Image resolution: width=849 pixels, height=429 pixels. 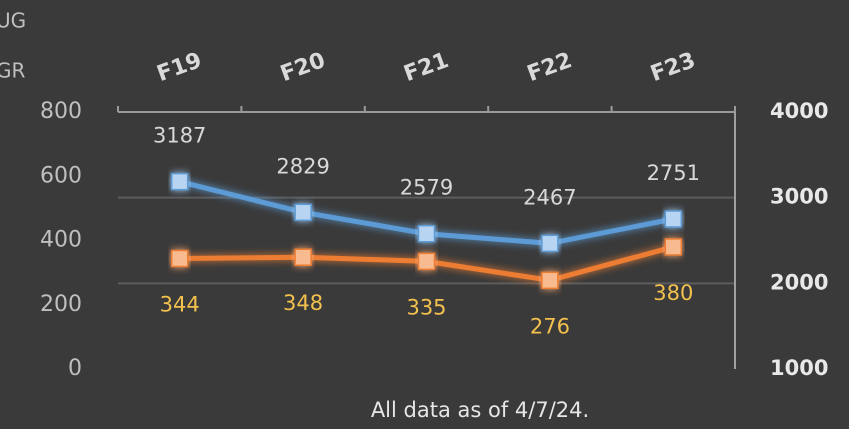 What do you see at coordinates (302, 166) in the screenshot?
I see `data-label: 2829` at bounding box center [302, 166].